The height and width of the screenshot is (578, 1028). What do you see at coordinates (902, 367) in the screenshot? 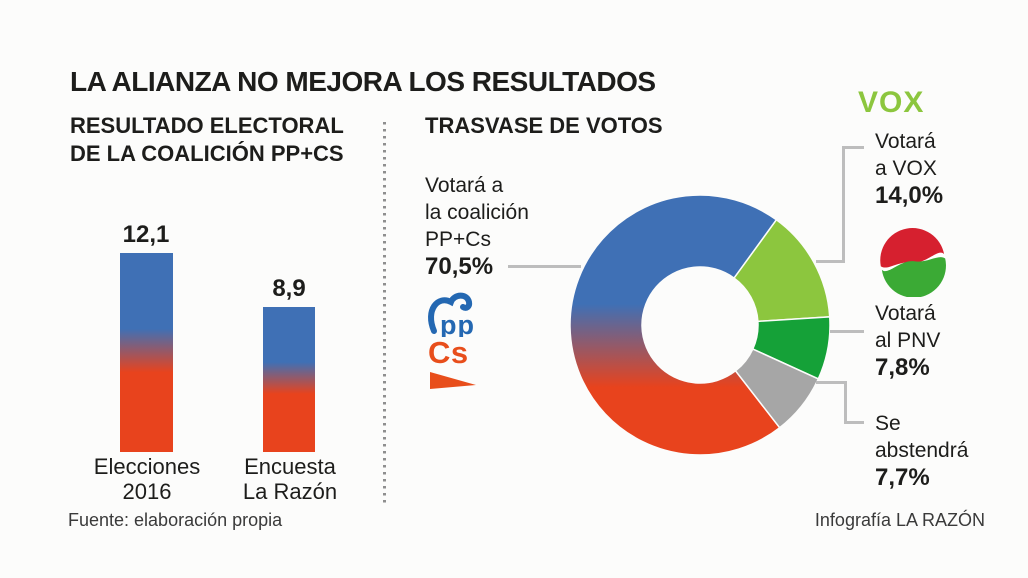
I see `callout-pnv-value: 7,8%` at bounding box center [902, 367].